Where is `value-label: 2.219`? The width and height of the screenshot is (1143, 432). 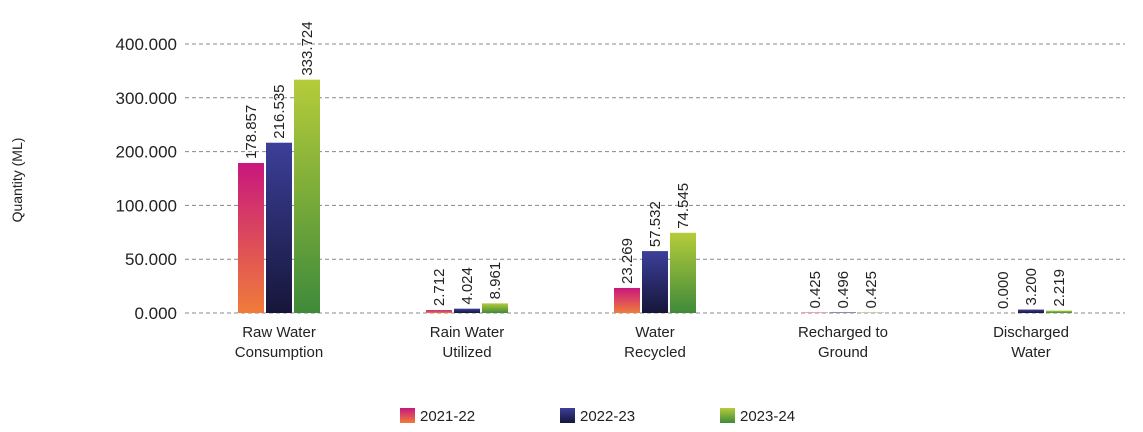 value-label: 2.219 is located at coordinates (1059, 288).